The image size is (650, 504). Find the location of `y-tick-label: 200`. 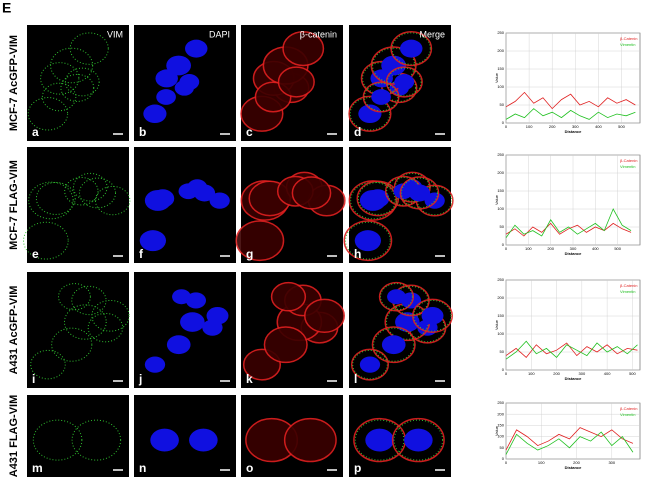

y-tick-label: 200 is located at coordinates (500, 413).